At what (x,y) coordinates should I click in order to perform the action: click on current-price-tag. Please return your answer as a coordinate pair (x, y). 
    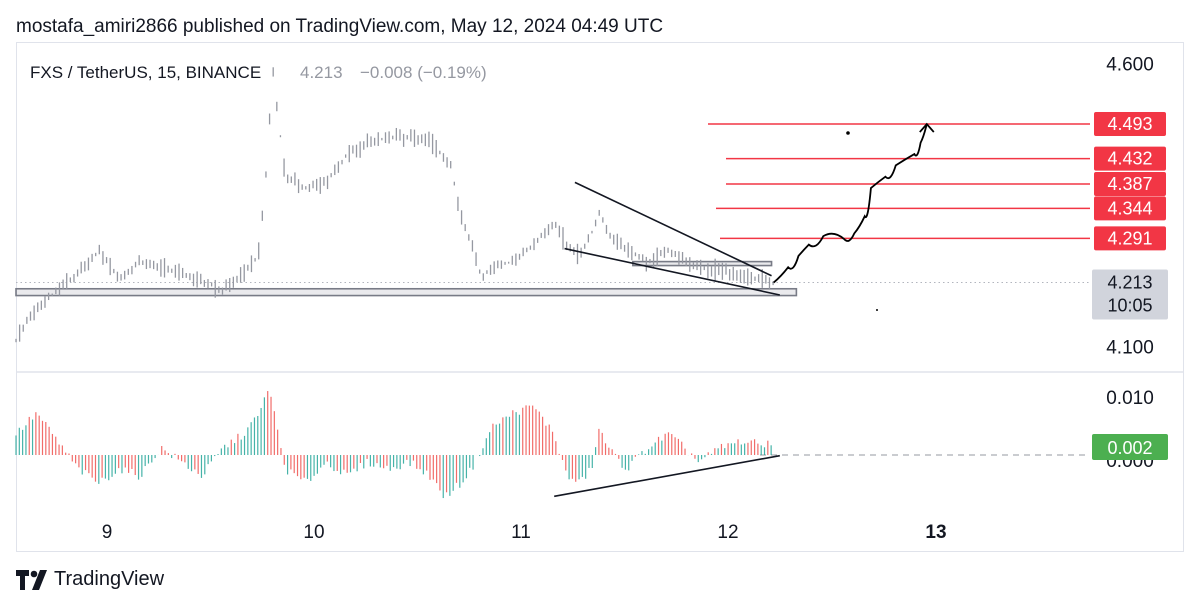
    Looking at the image, I should click on (1130, 294).